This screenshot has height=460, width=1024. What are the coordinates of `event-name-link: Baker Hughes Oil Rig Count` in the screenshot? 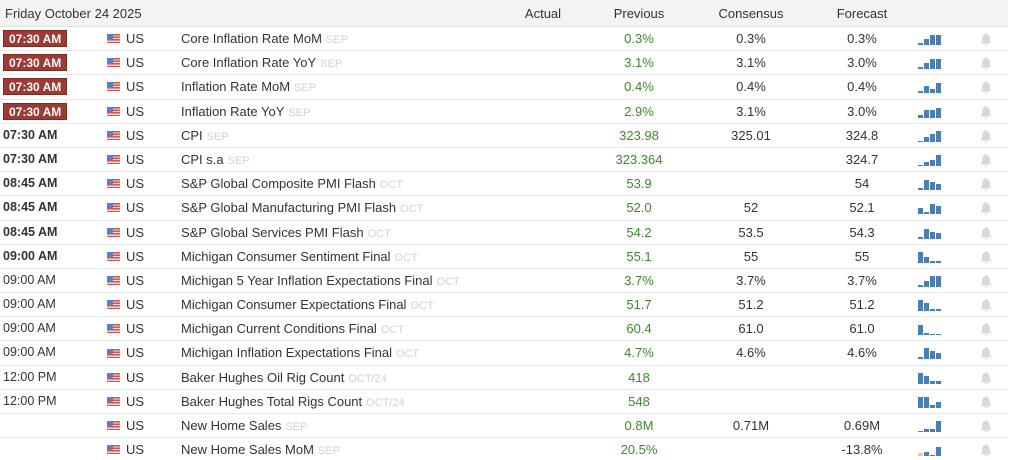 It's located at (263, 377).